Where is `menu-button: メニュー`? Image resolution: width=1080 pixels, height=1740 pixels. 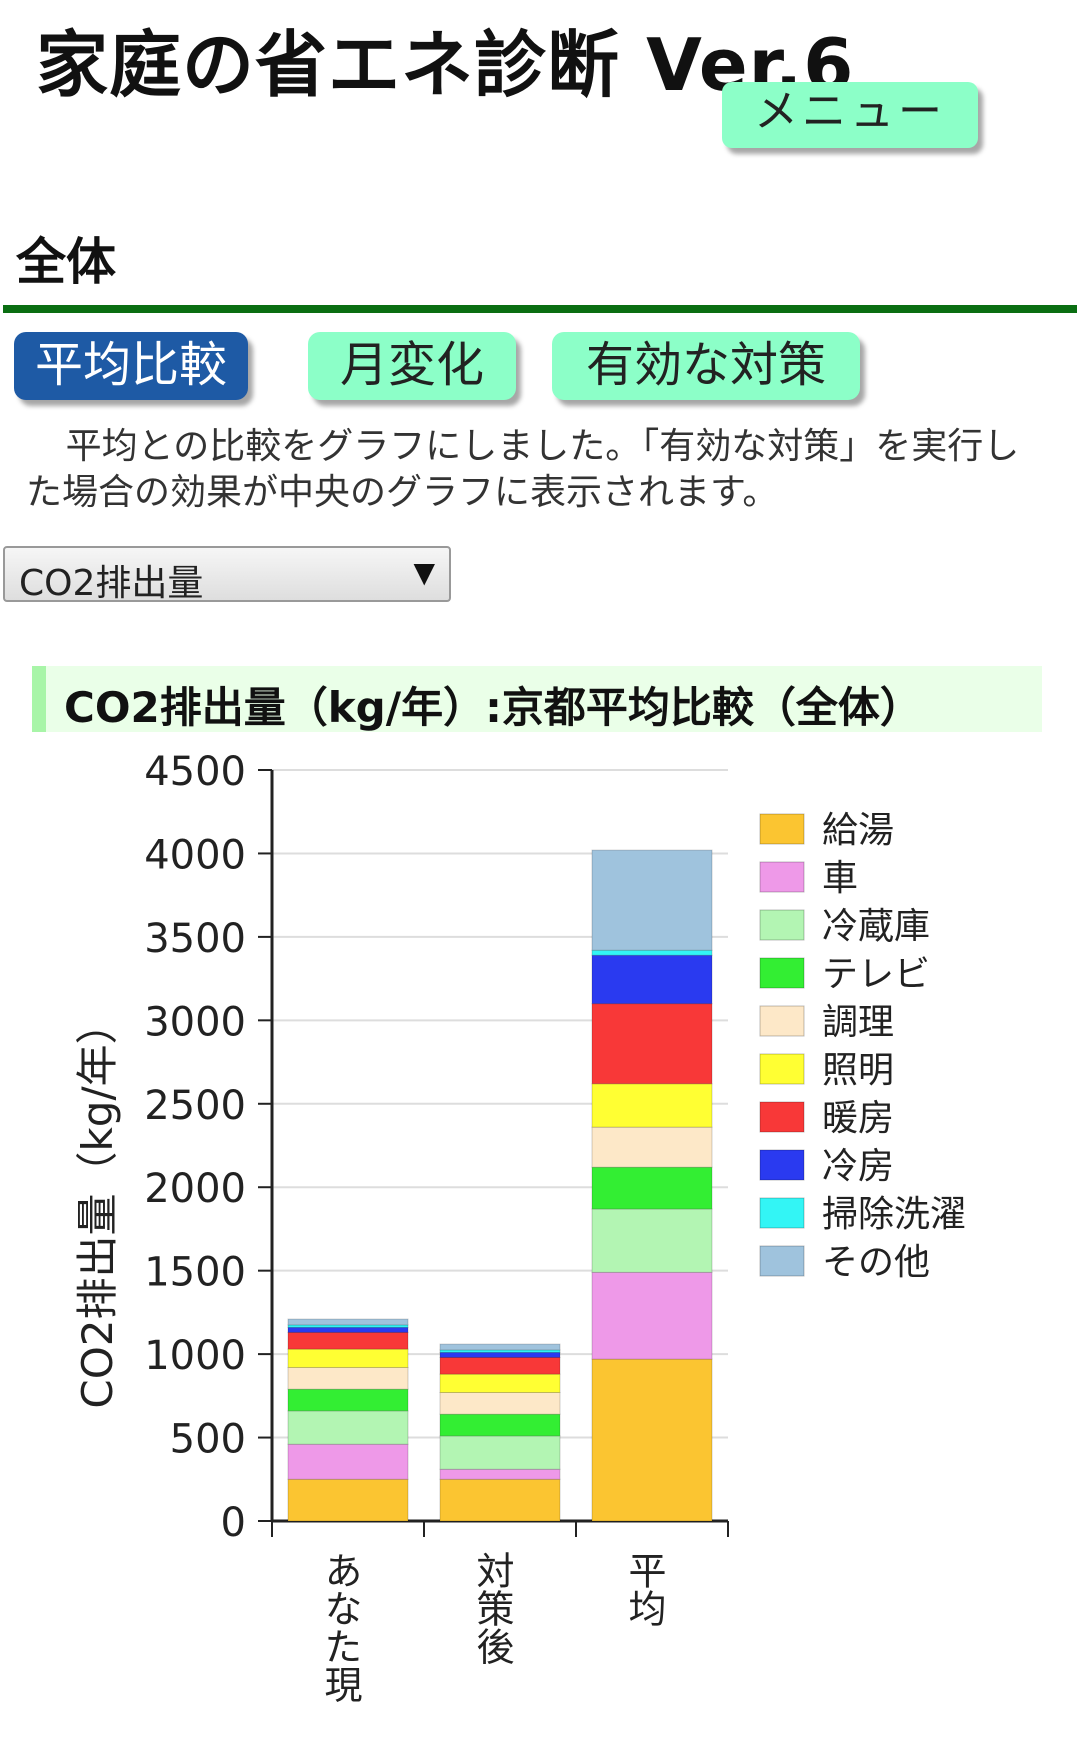 menu-button: メニュー is located at coordinates (850, 115).